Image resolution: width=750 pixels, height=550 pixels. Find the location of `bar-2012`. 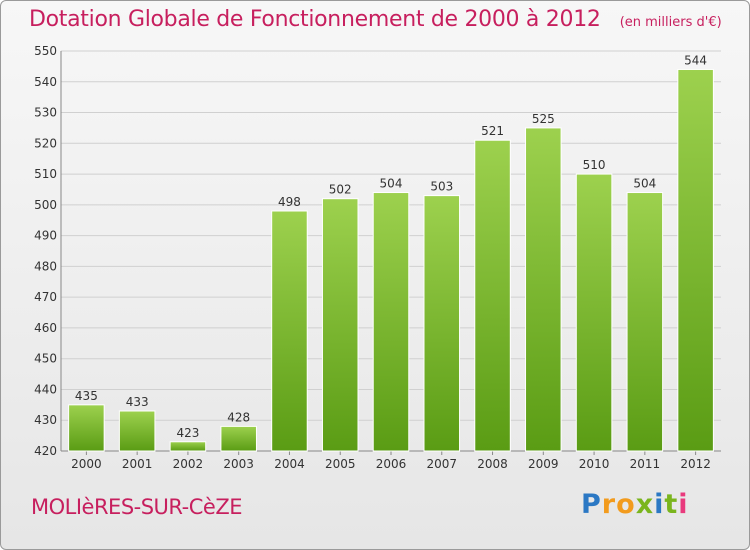

bar-2012 is located at coordinates (695, 260).